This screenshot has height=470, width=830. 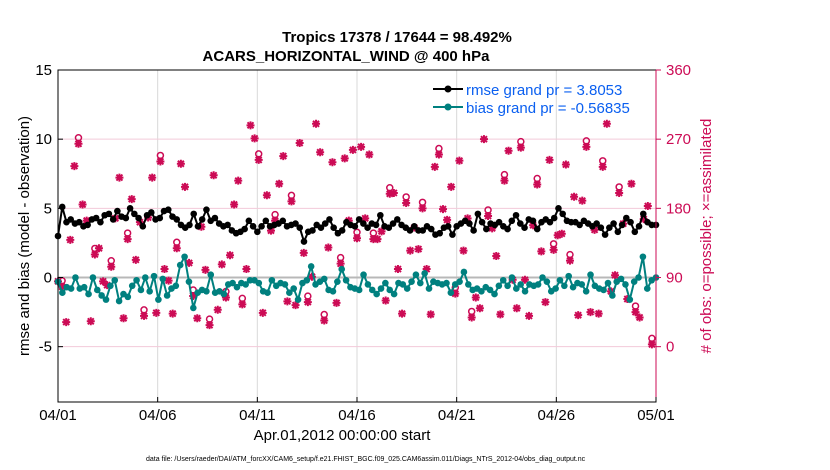 I want to click on chart-title-line1: Tropics 17378 / 17644 = 98.492%, so click(x=397, y=37).